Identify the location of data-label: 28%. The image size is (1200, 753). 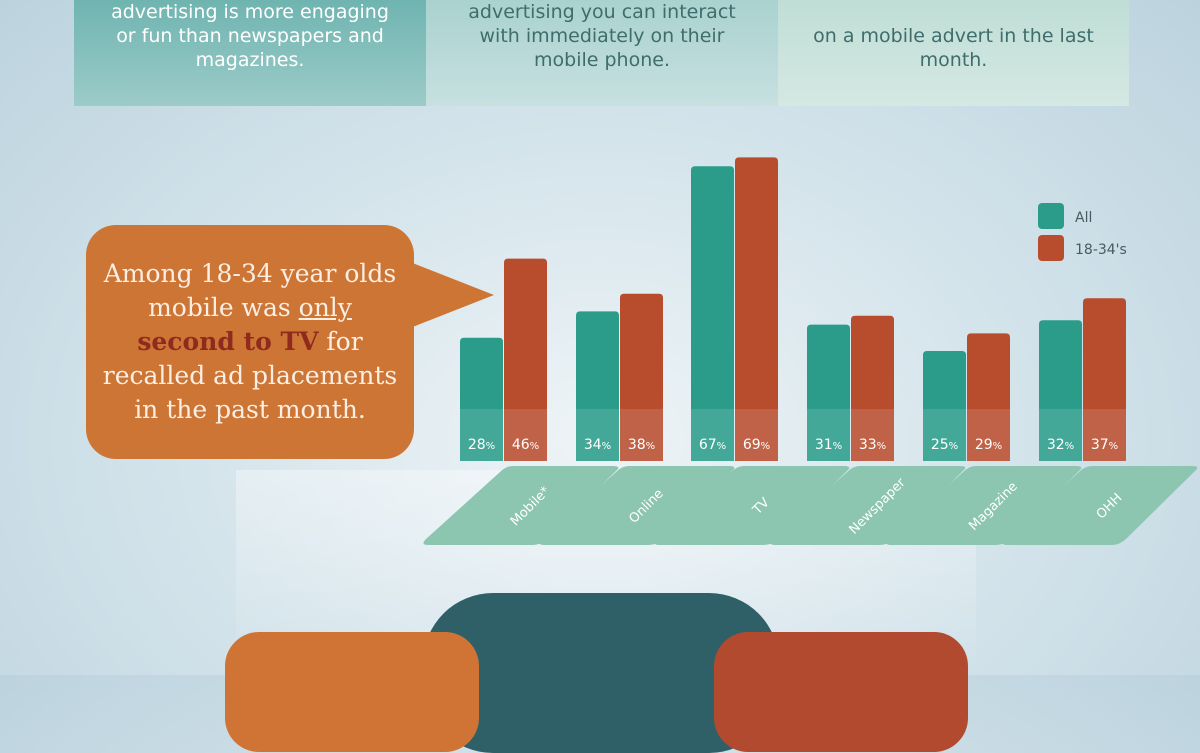
(481, 445).